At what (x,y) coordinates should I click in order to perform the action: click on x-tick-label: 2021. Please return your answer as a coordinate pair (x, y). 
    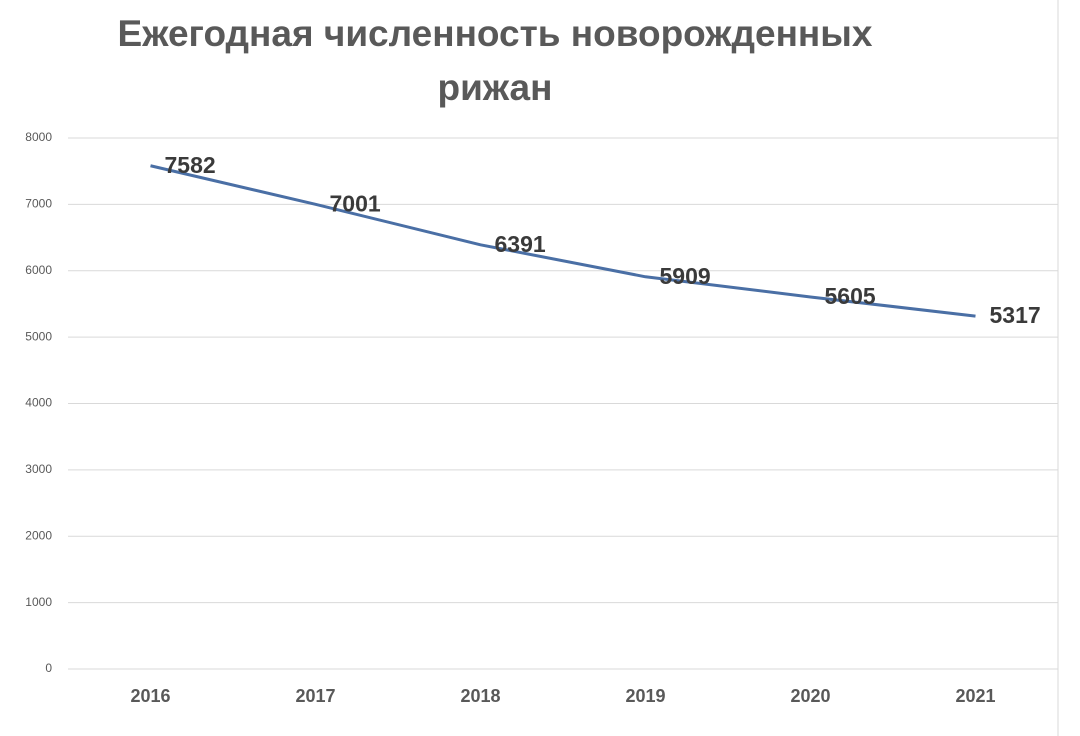
    Looking at the image, I should click on (975, 696).